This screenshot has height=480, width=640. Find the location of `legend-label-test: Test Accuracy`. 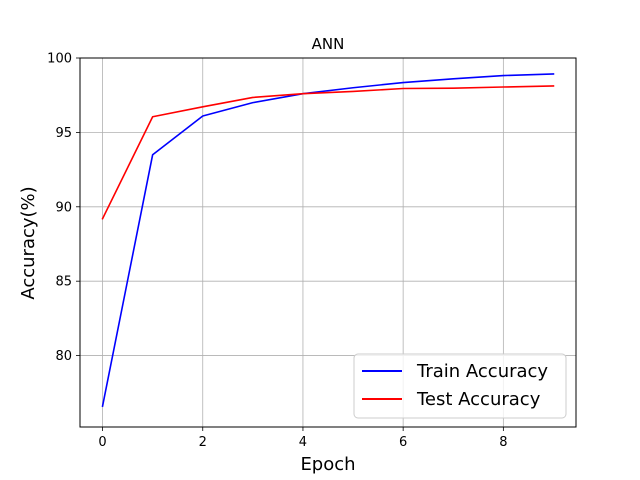

legend-label-test: Test Accuracy is located at coordinates (478, 399).